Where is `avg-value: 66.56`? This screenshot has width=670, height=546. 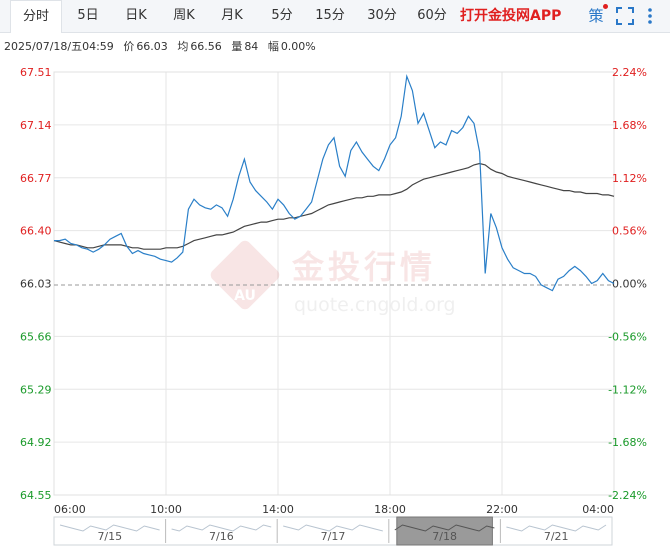
avg-value: 66.56 is located at coordinates (206, 46).